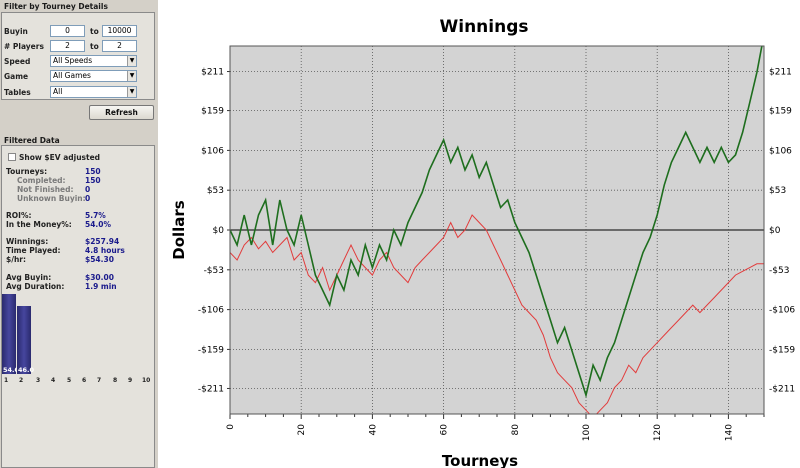 This screenshot has height=468, width=800. I want to click on y-tick-label: -$159, so click(211, 350).